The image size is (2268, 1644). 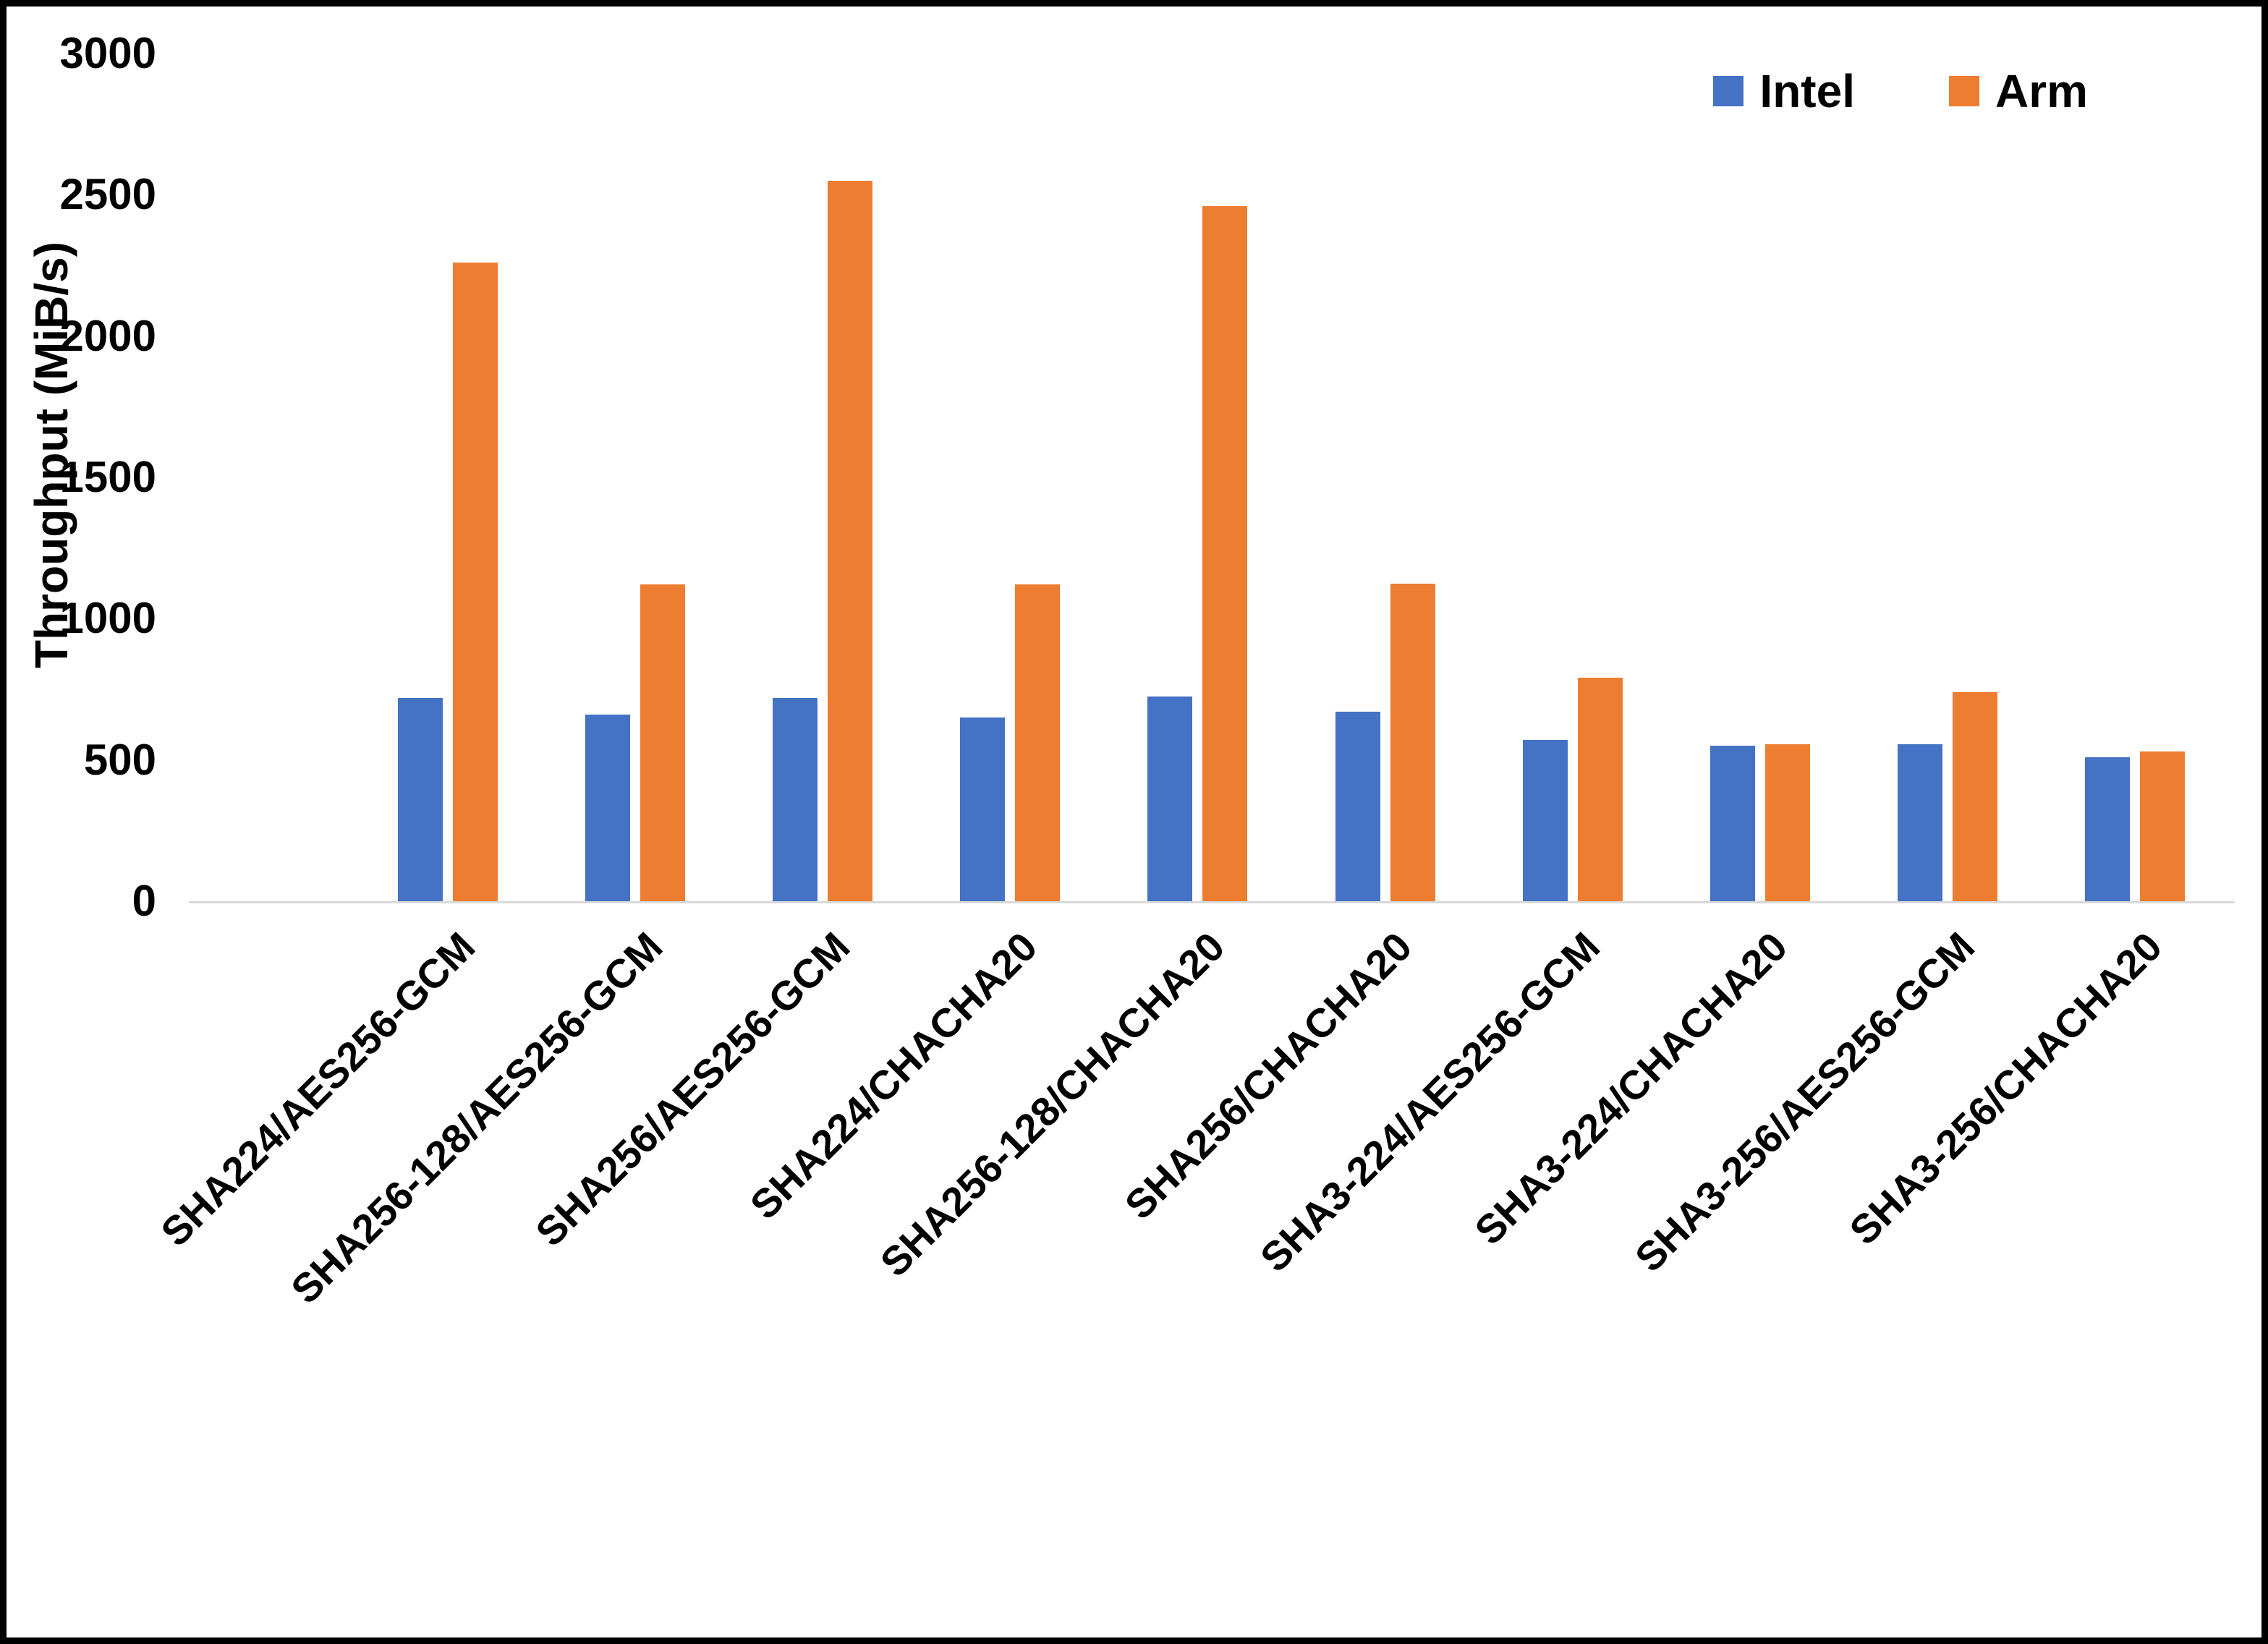 I want to click on x-category-label: SHA256-128/CHACHA20, so click(x=1052, y=1104).